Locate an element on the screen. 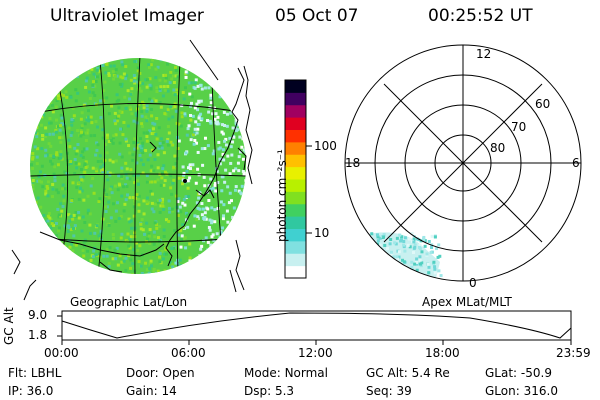  status-seq: Seq: 39 is located at coordinates (389, 391).